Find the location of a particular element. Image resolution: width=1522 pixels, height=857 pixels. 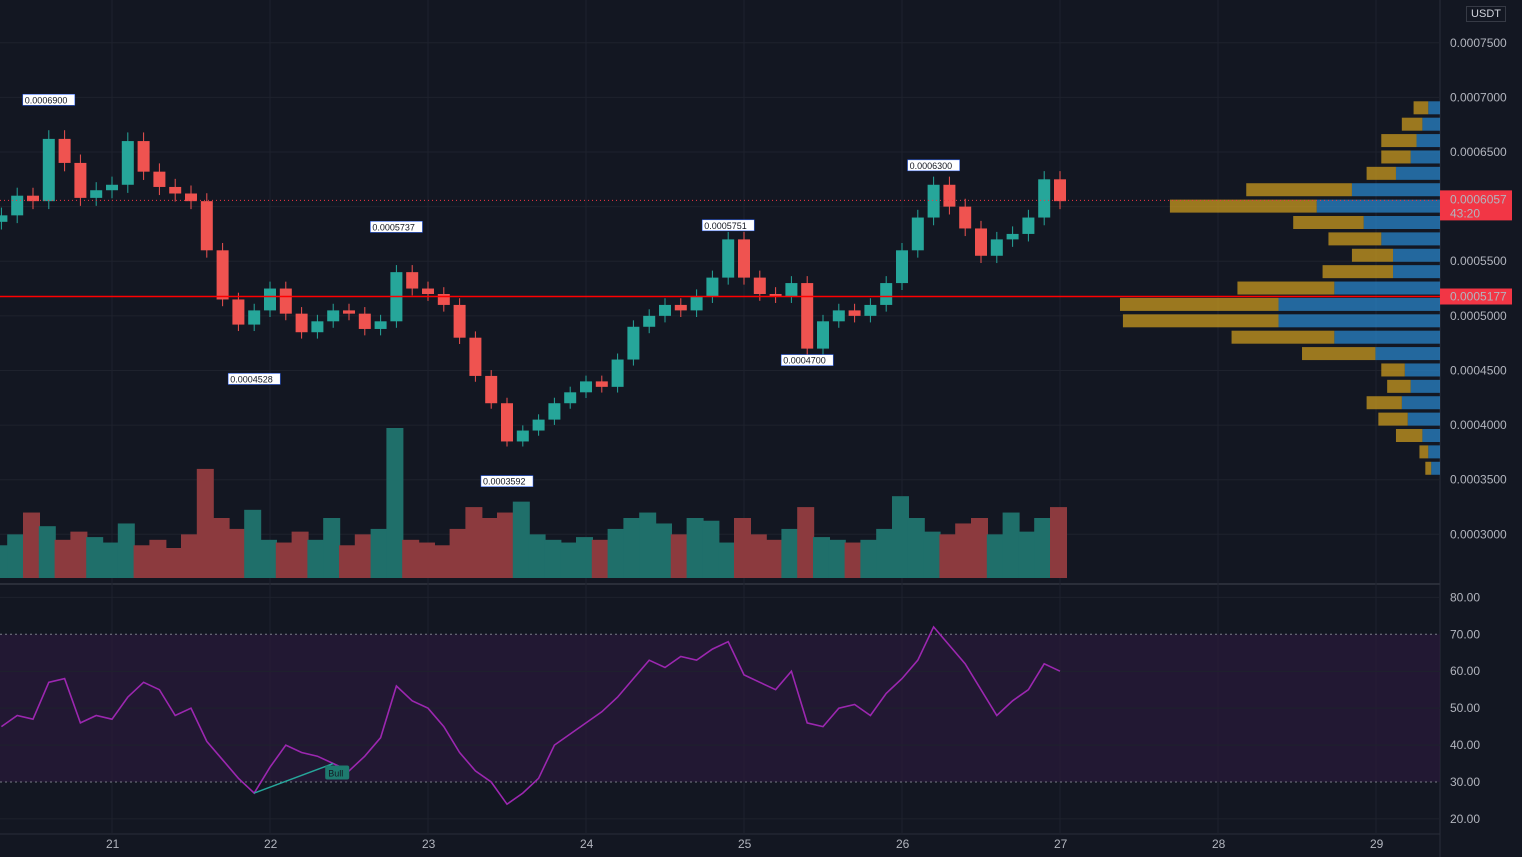

time-axis-label: 25 is located at coordinates (745, 844).